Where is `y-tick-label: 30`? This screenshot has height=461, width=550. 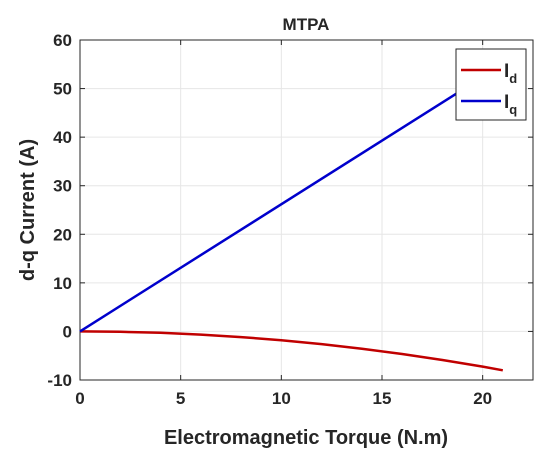
y-tick-label: 30 is located at coordinates (62, 186).